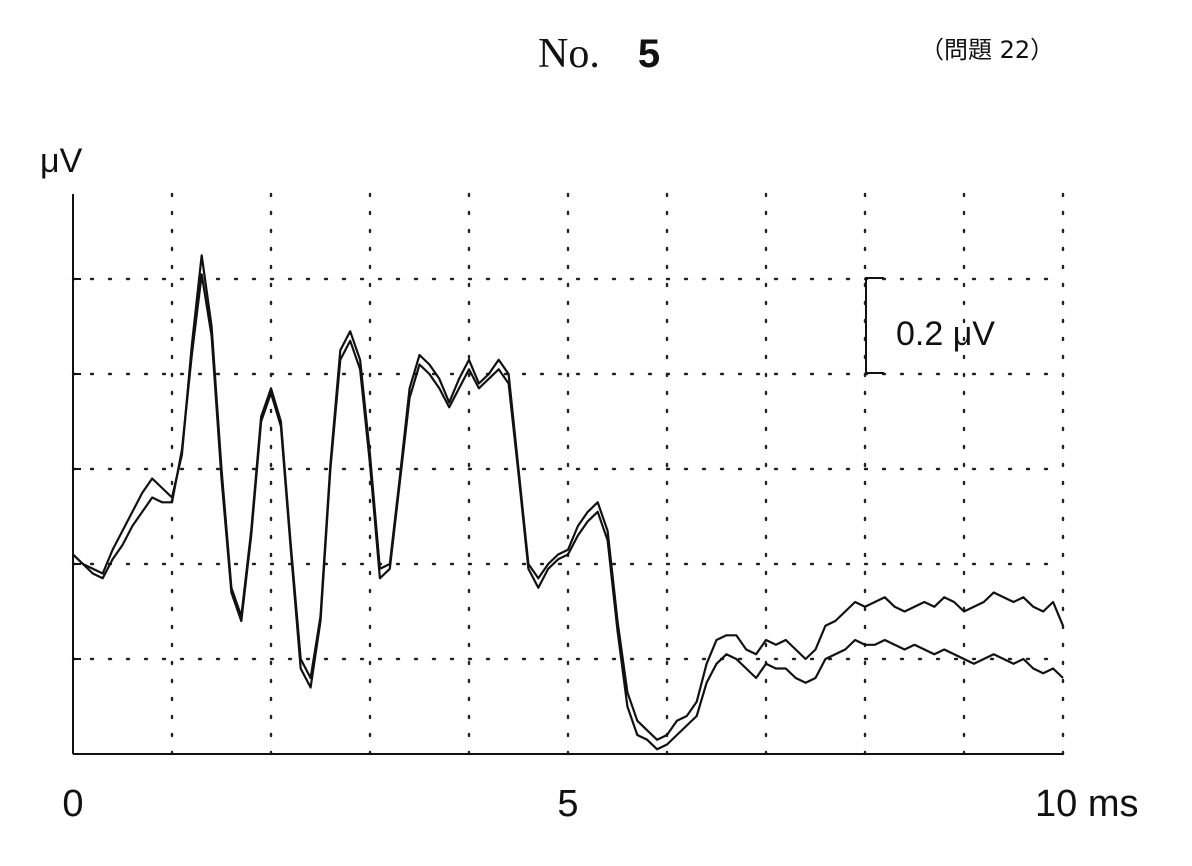  Describe the element at coordinates (987, 50) in the screenshot. I see `problem-label: （問題 22）` at that location.